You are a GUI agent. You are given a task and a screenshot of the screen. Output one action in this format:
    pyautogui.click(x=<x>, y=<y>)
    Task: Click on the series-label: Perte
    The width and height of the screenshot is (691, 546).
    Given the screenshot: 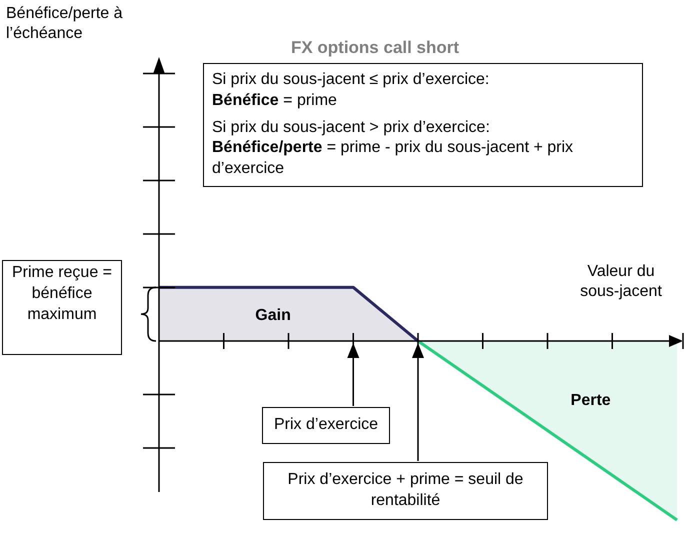 What is the action you would take?
    pyautogui.click(x=590, y=401)
    